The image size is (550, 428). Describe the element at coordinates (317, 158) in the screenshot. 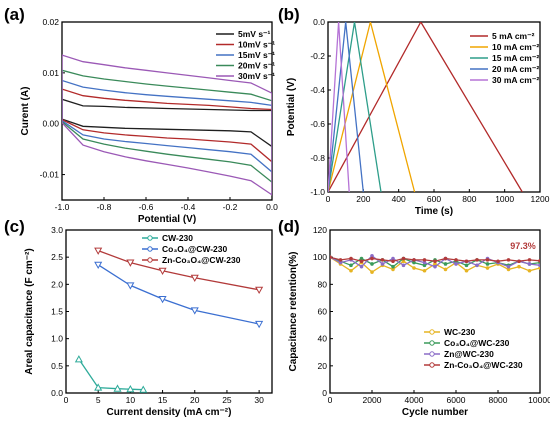

I see `y-tick-label: -0.8` at that location.